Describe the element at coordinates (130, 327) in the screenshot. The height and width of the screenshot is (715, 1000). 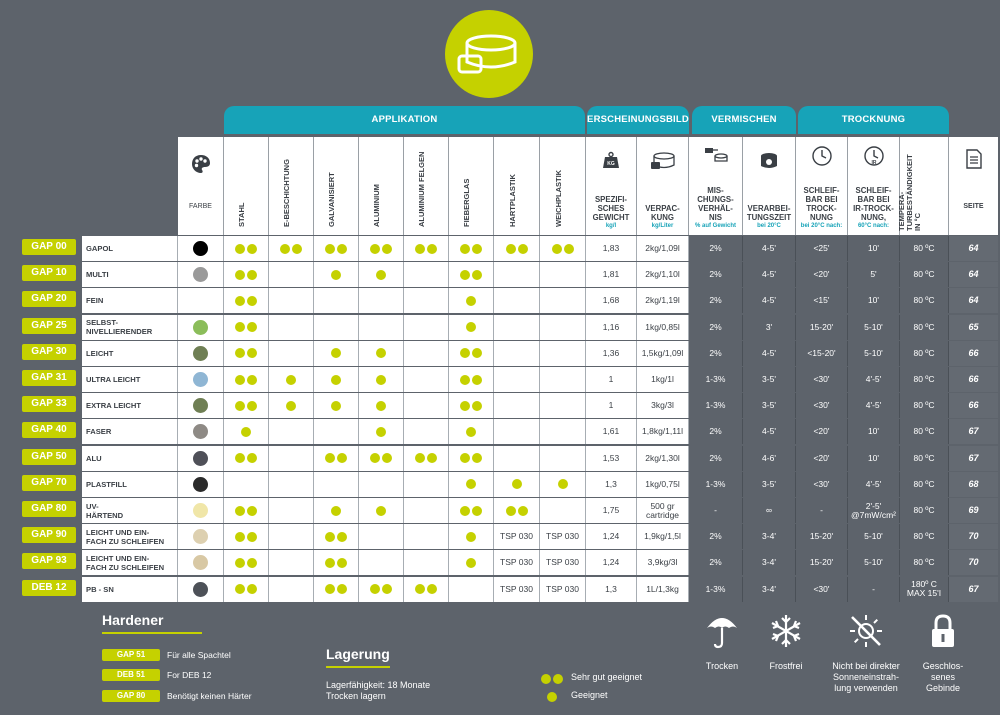
I see `product-name: SELBST- NIVELLIERENDER` at that location.